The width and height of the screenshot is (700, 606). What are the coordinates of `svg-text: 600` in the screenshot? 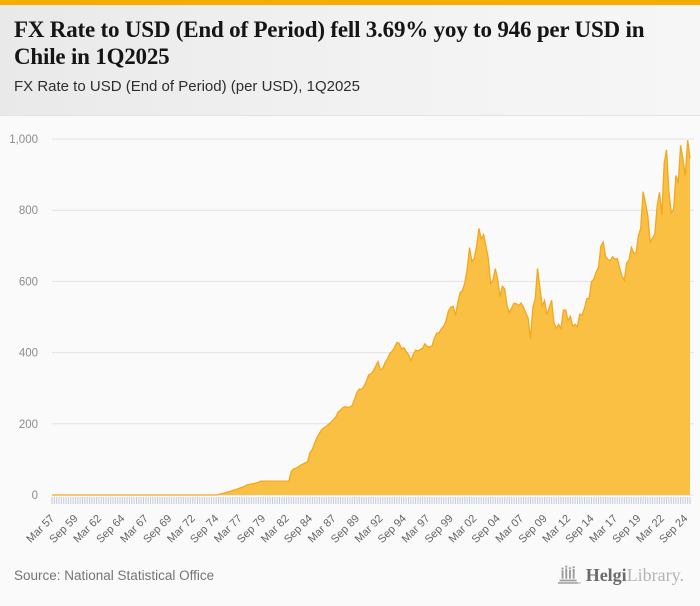 It's located at (28, 282).